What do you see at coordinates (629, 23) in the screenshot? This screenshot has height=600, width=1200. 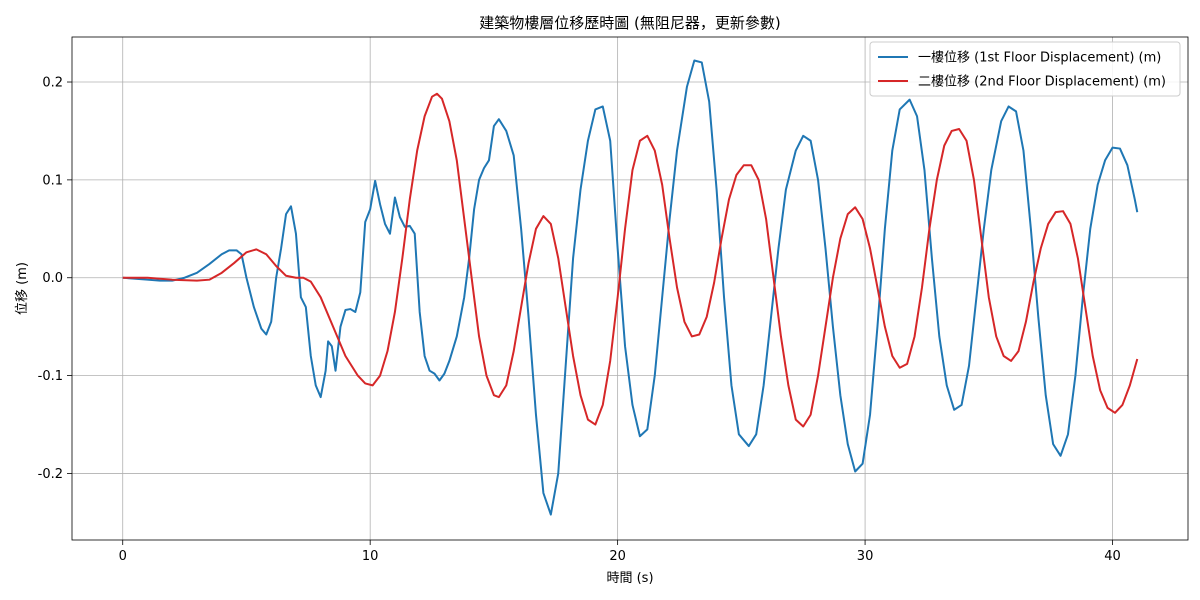 I see `chart-title: 建築物樓層位移歷時圖 (無阻尼器，更新參數)` at bounding box center [629, 23].